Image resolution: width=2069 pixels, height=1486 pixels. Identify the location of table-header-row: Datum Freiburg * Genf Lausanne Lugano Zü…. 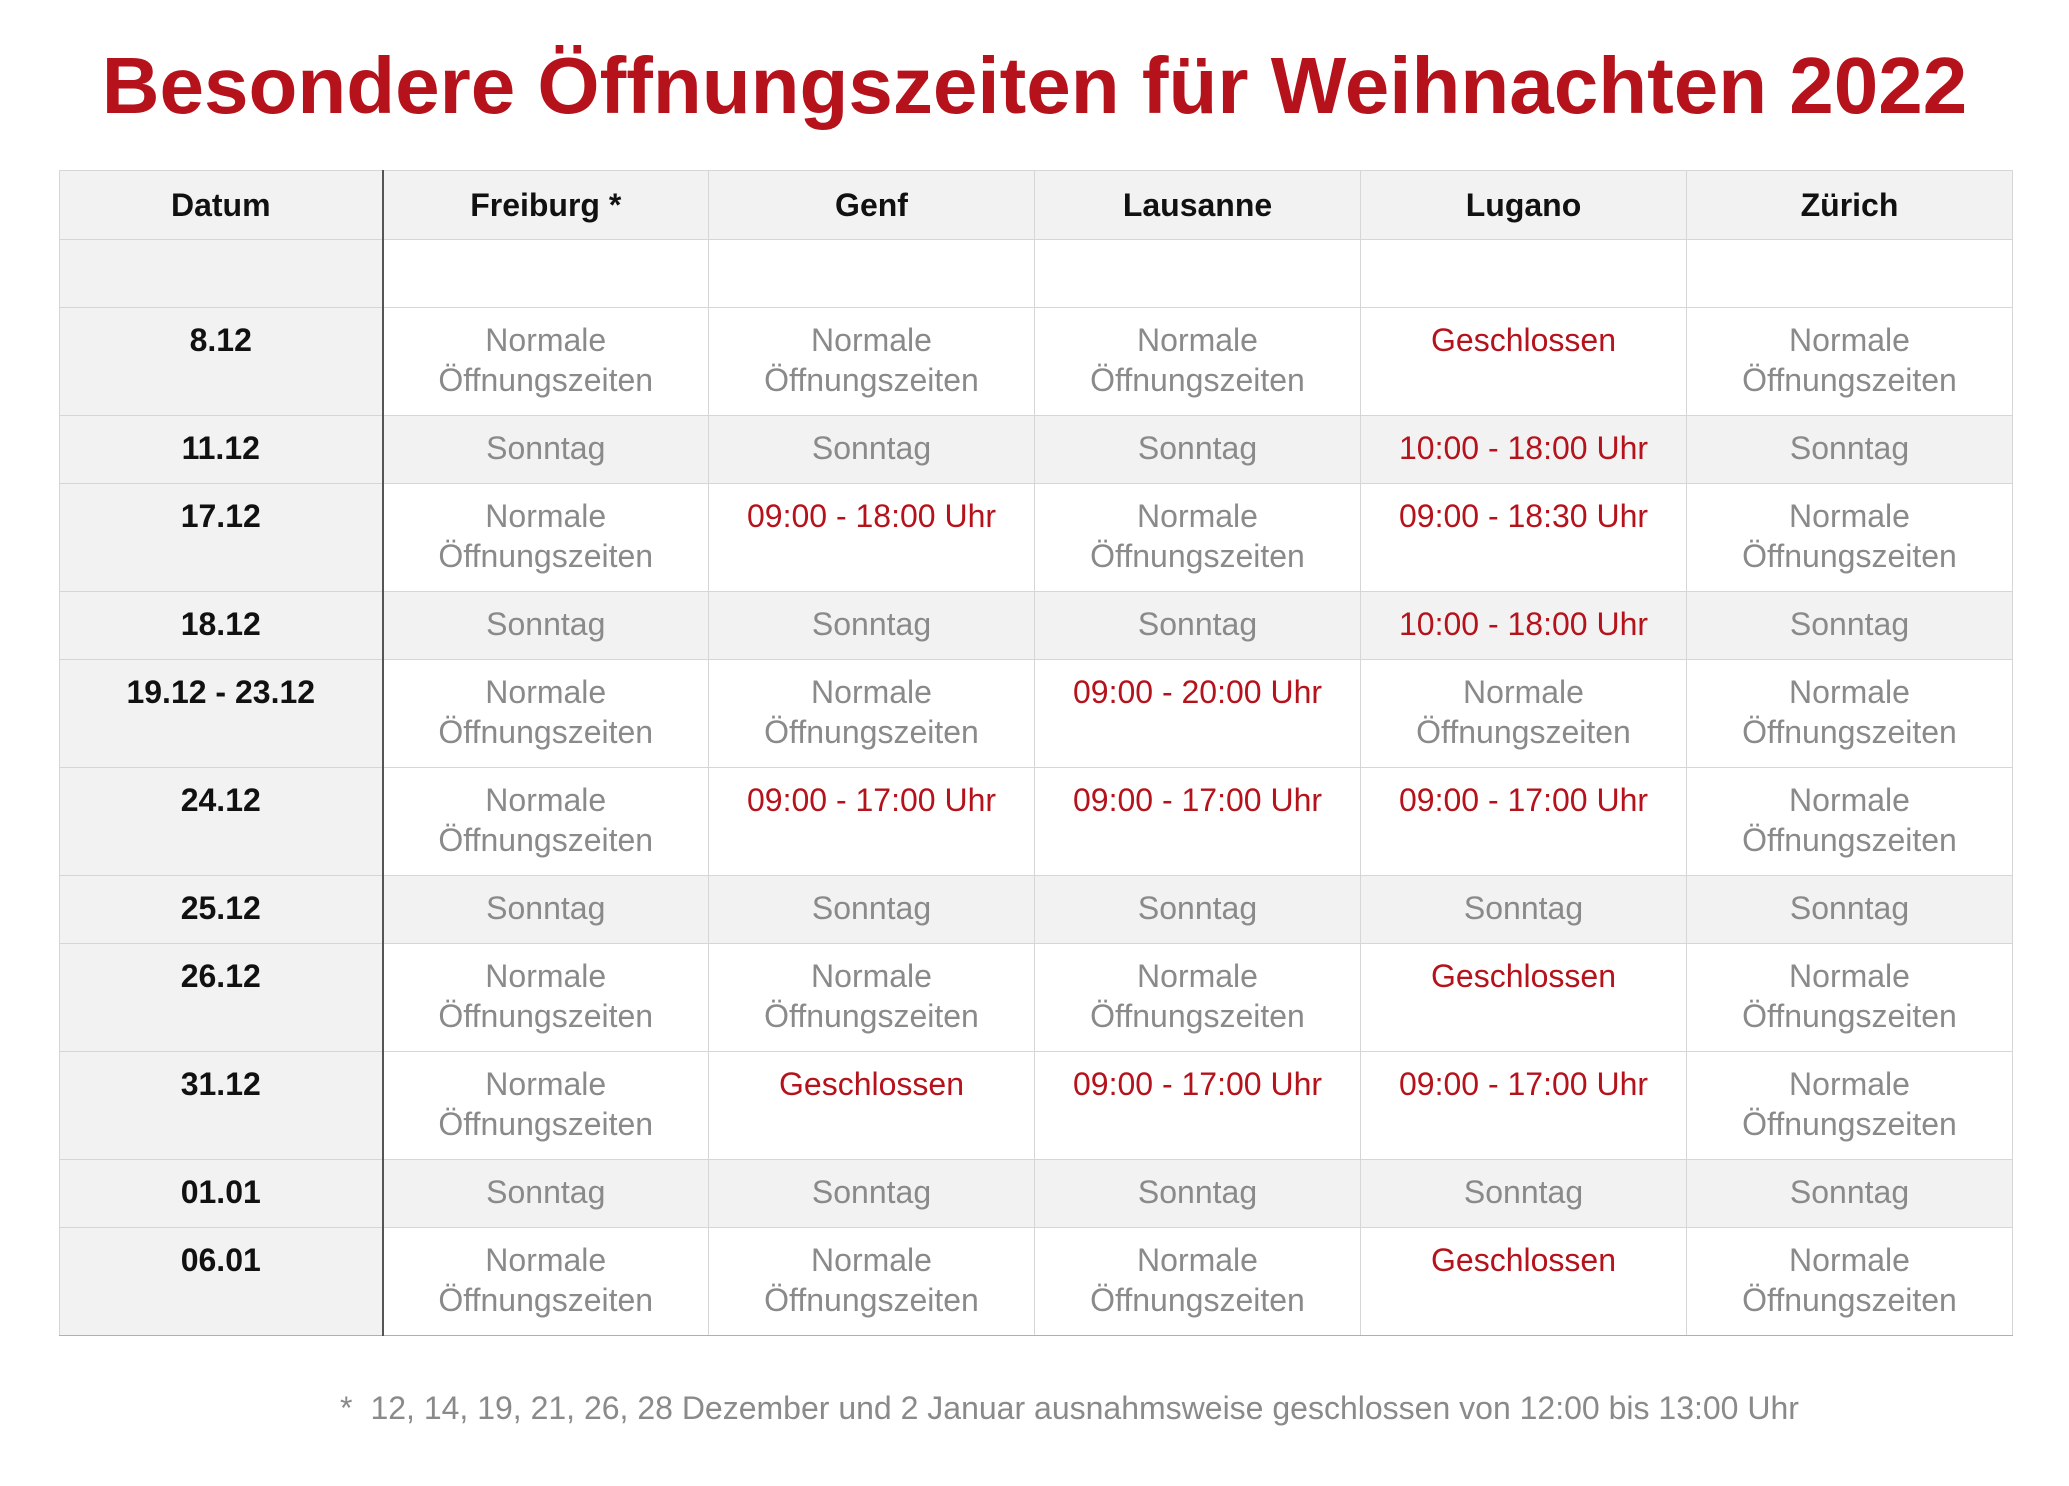
(1036, 205).